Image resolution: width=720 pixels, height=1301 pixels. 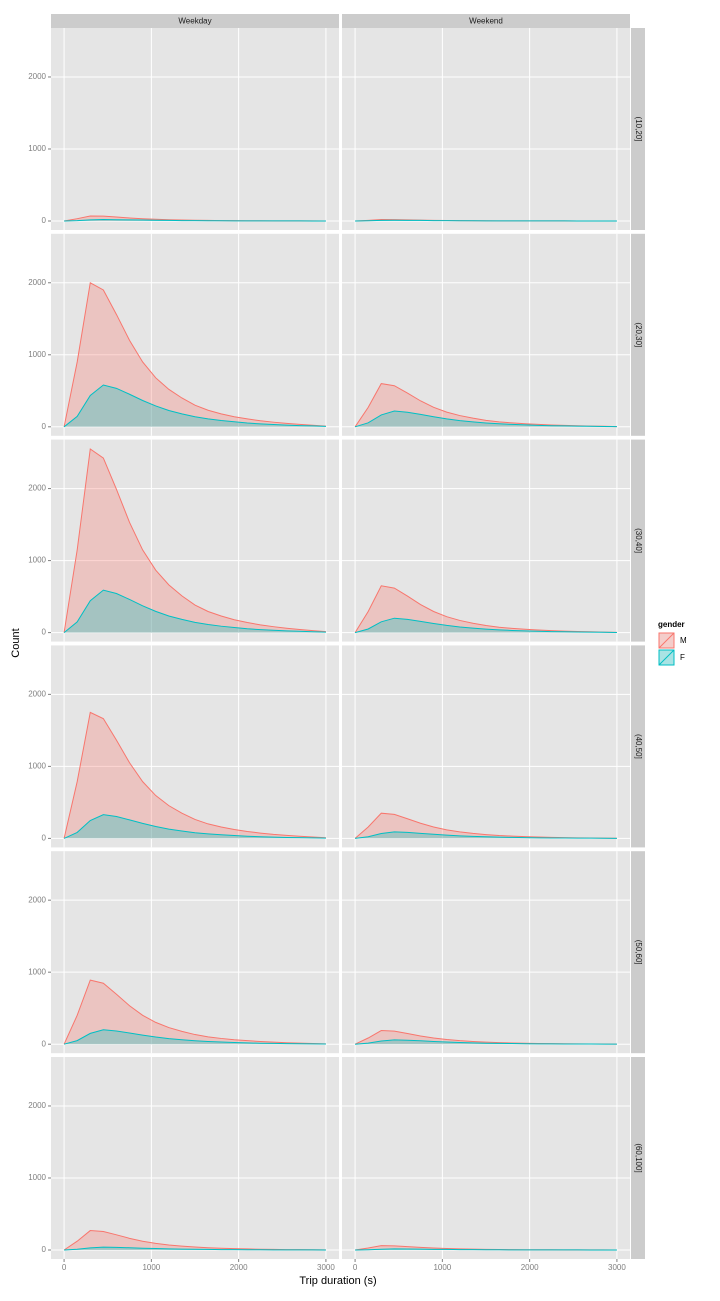 I want to click on row-strip-label: (40,50], so click(x=638, y=746).